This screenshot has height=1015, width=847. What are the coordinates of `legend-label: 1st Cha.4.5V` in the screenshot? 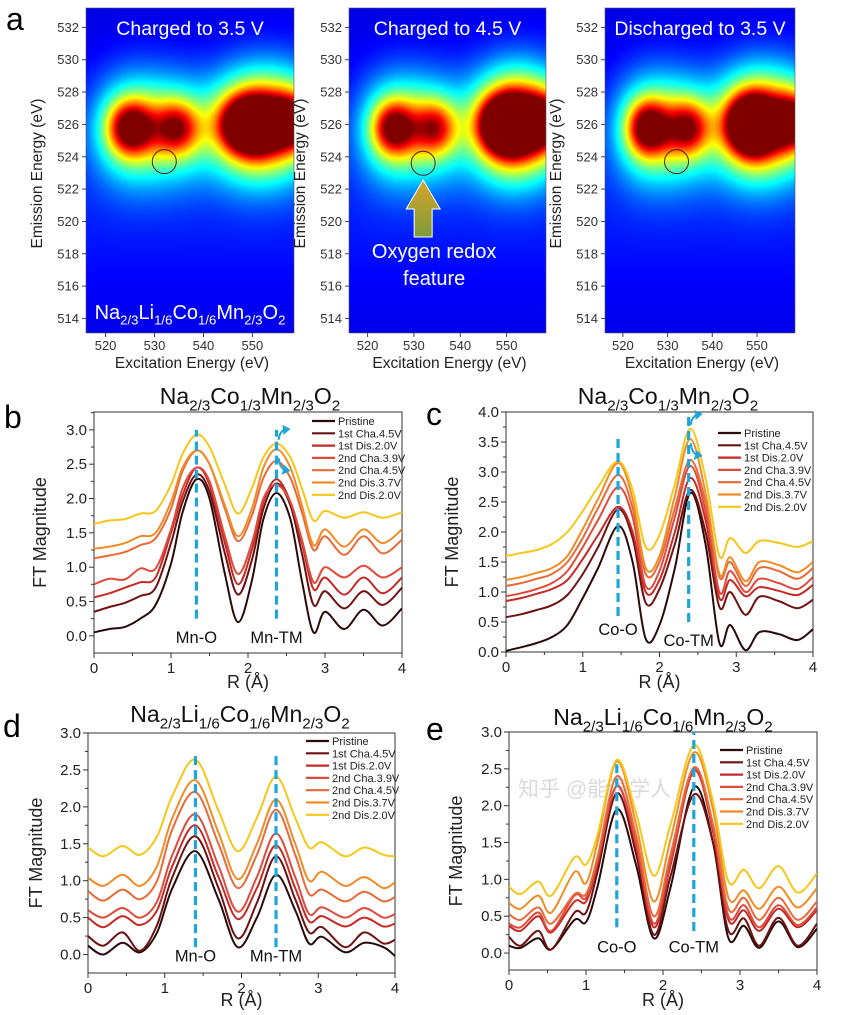 It's located at (370, 434).